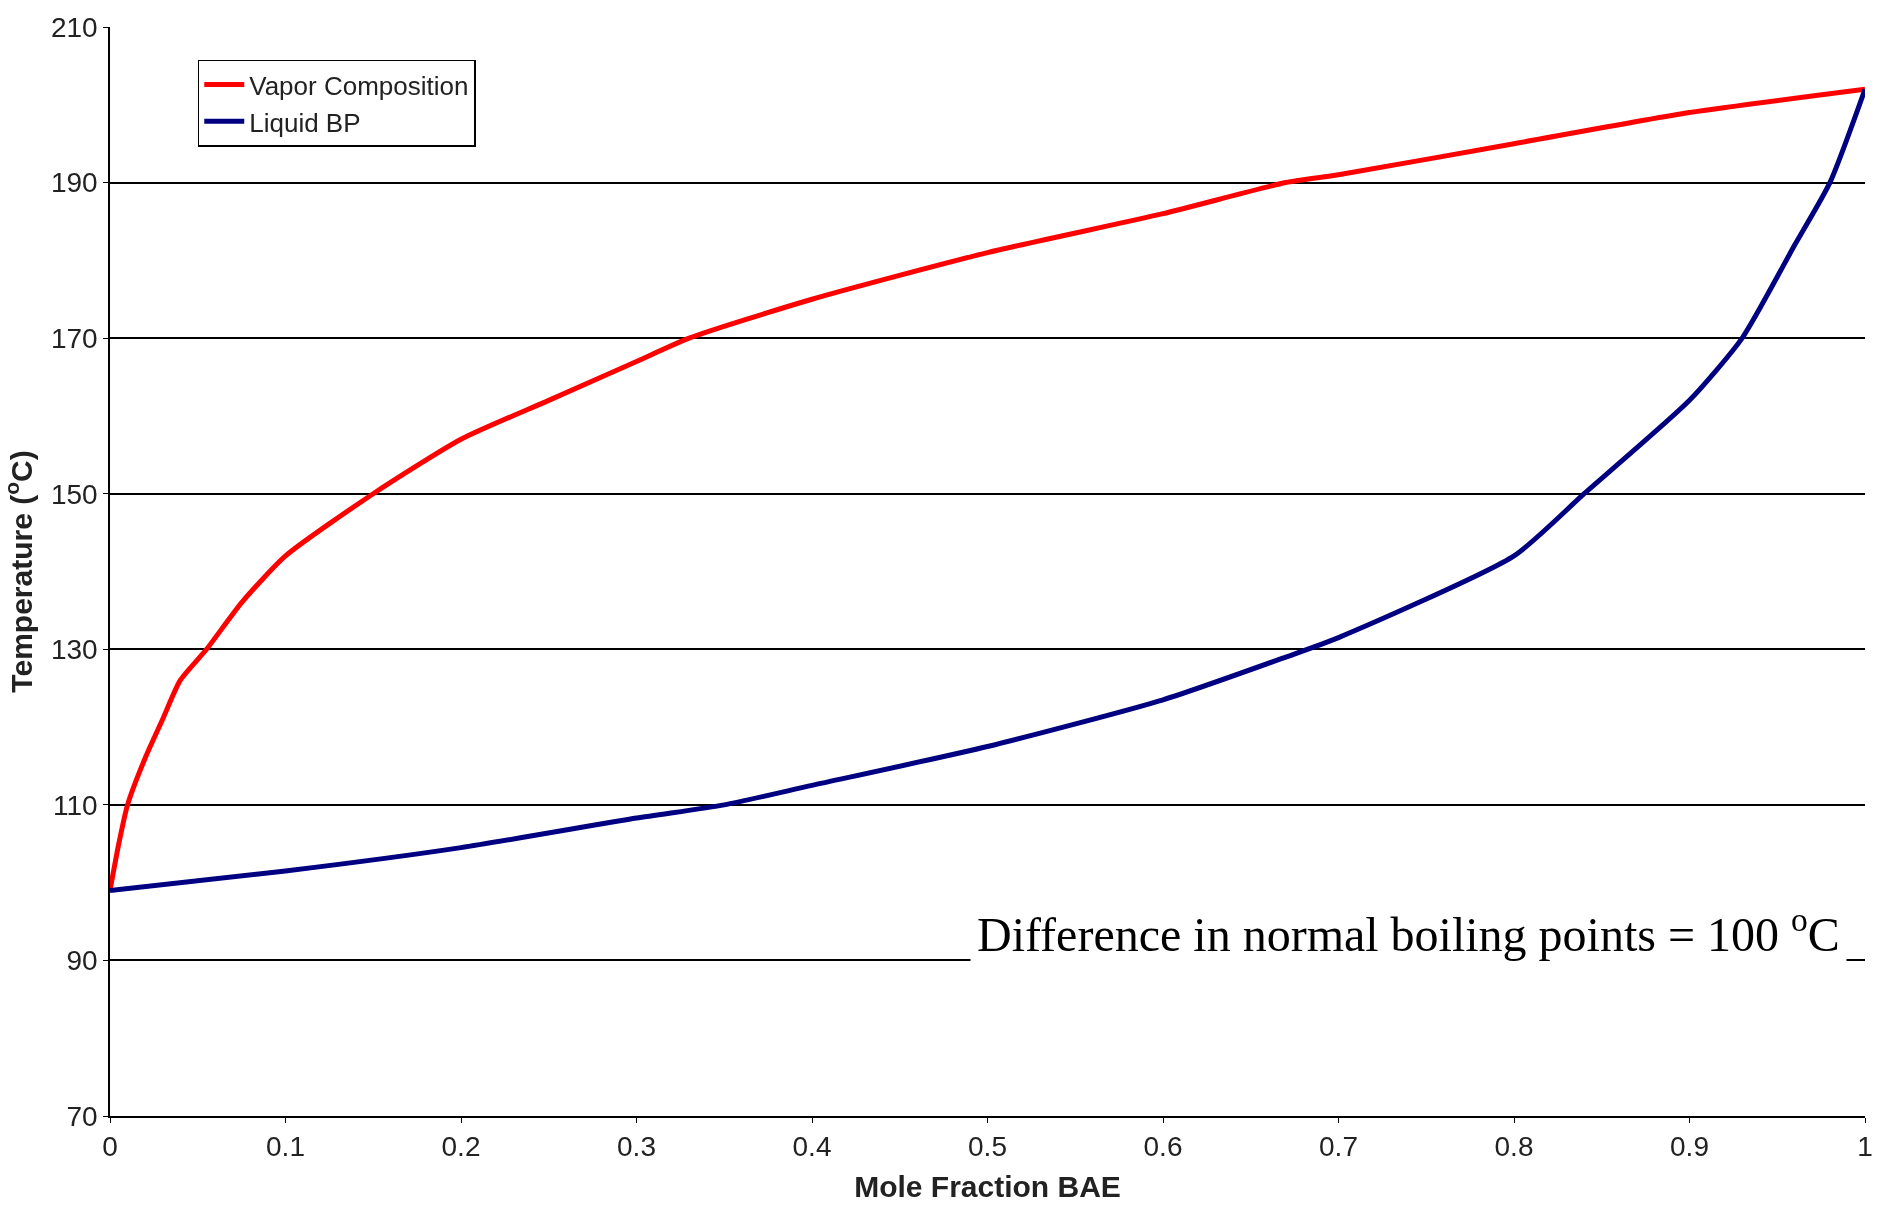  Describe the element at coordinates (82, 961) in the screenshot. I see `y-tick-label: 90` at that location.